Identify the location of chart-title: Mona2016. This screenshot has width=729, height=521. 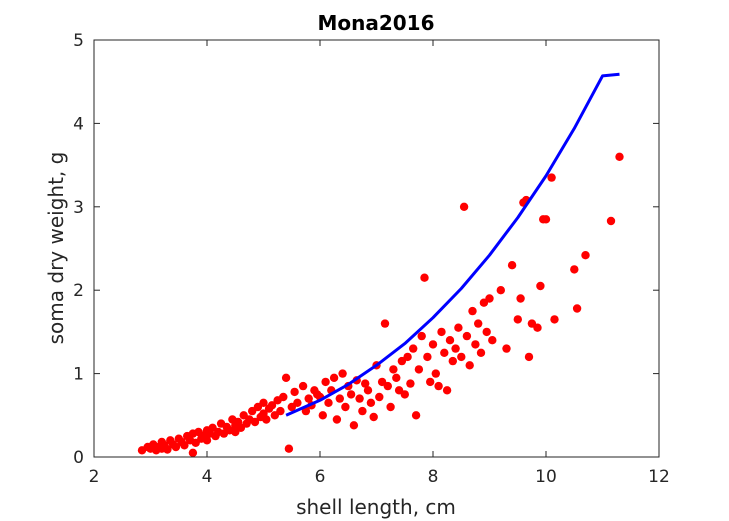
(375, 23).